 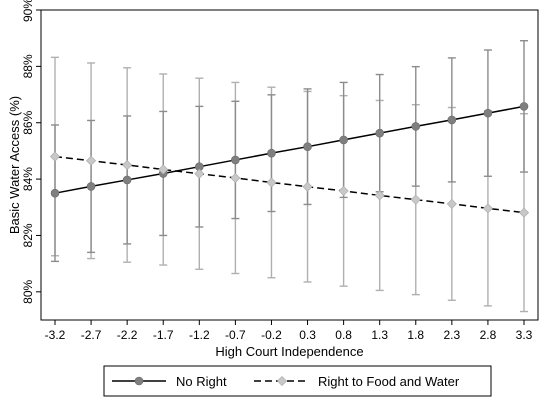 What do you see at coordinates (28, 235) in the screenshot?
I see `y-tick-label: 82%` at bounding box center [28, 235].